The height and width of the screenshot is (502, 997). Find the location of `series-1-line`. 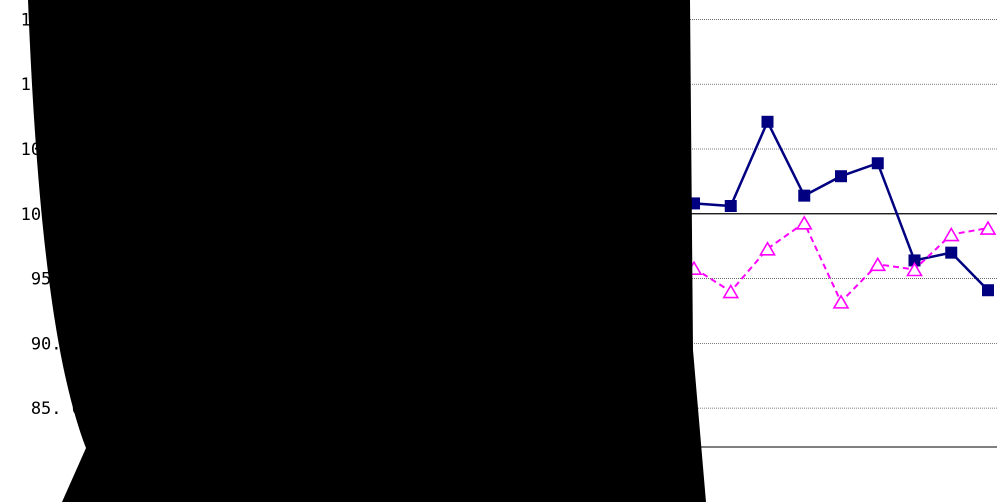

series-1-line is located at coordinates (841, 262).